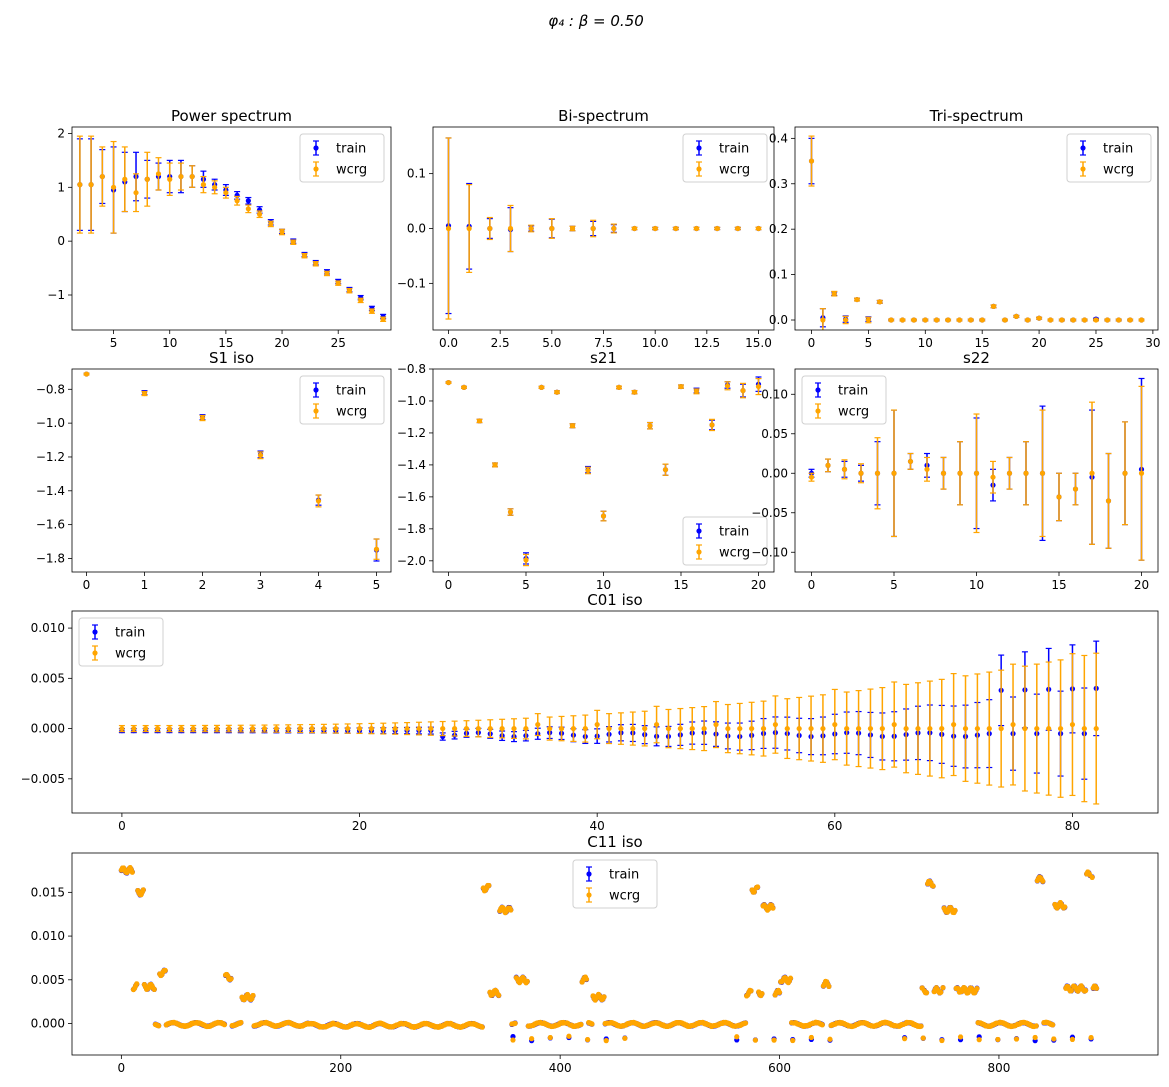 Image resolution: width=1169 pixels, height=1087 pixels. What do you see at coordinates (779, 1068) in the screenshot?
I see `x-tick-label: 600` at bounding box center [779, 1068].